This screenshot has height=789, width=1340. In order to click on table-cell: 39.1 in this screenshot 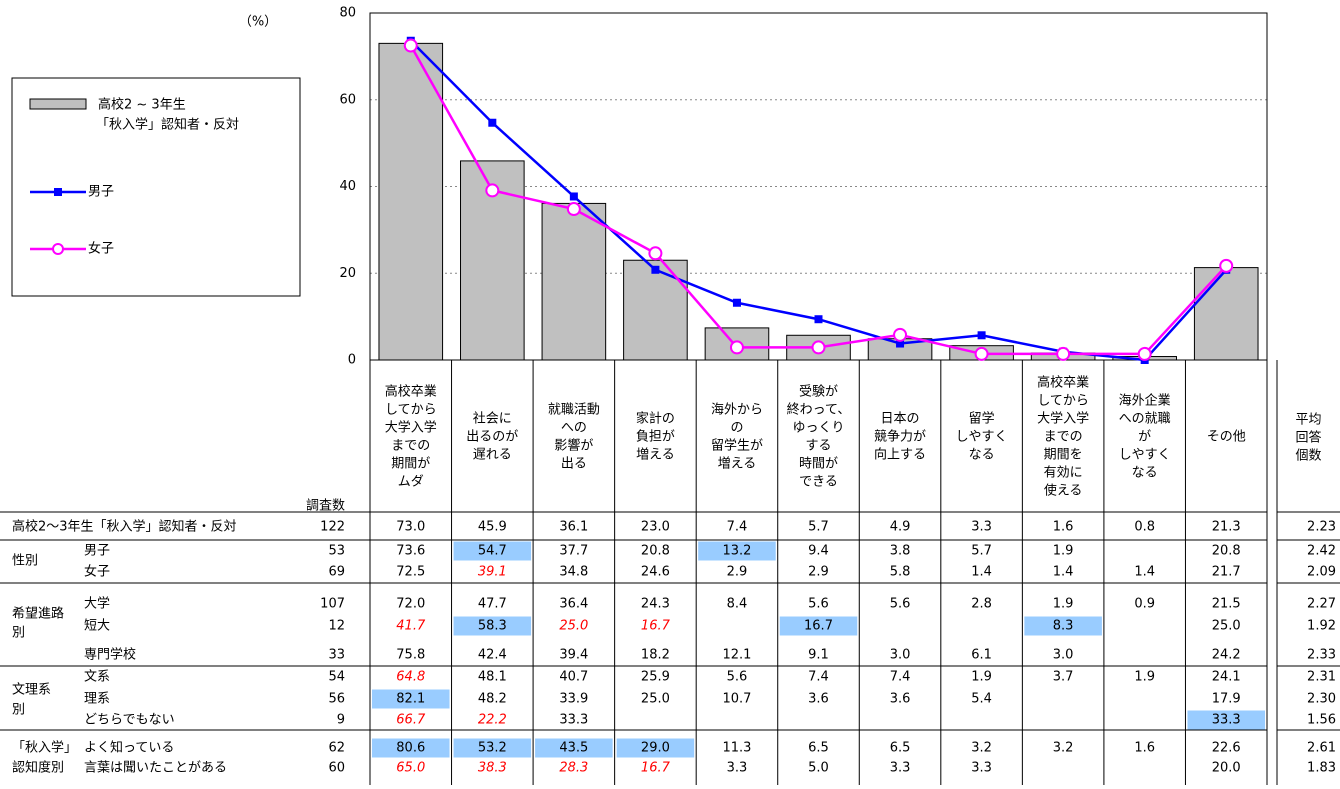, I will do `click(492, 572)`.